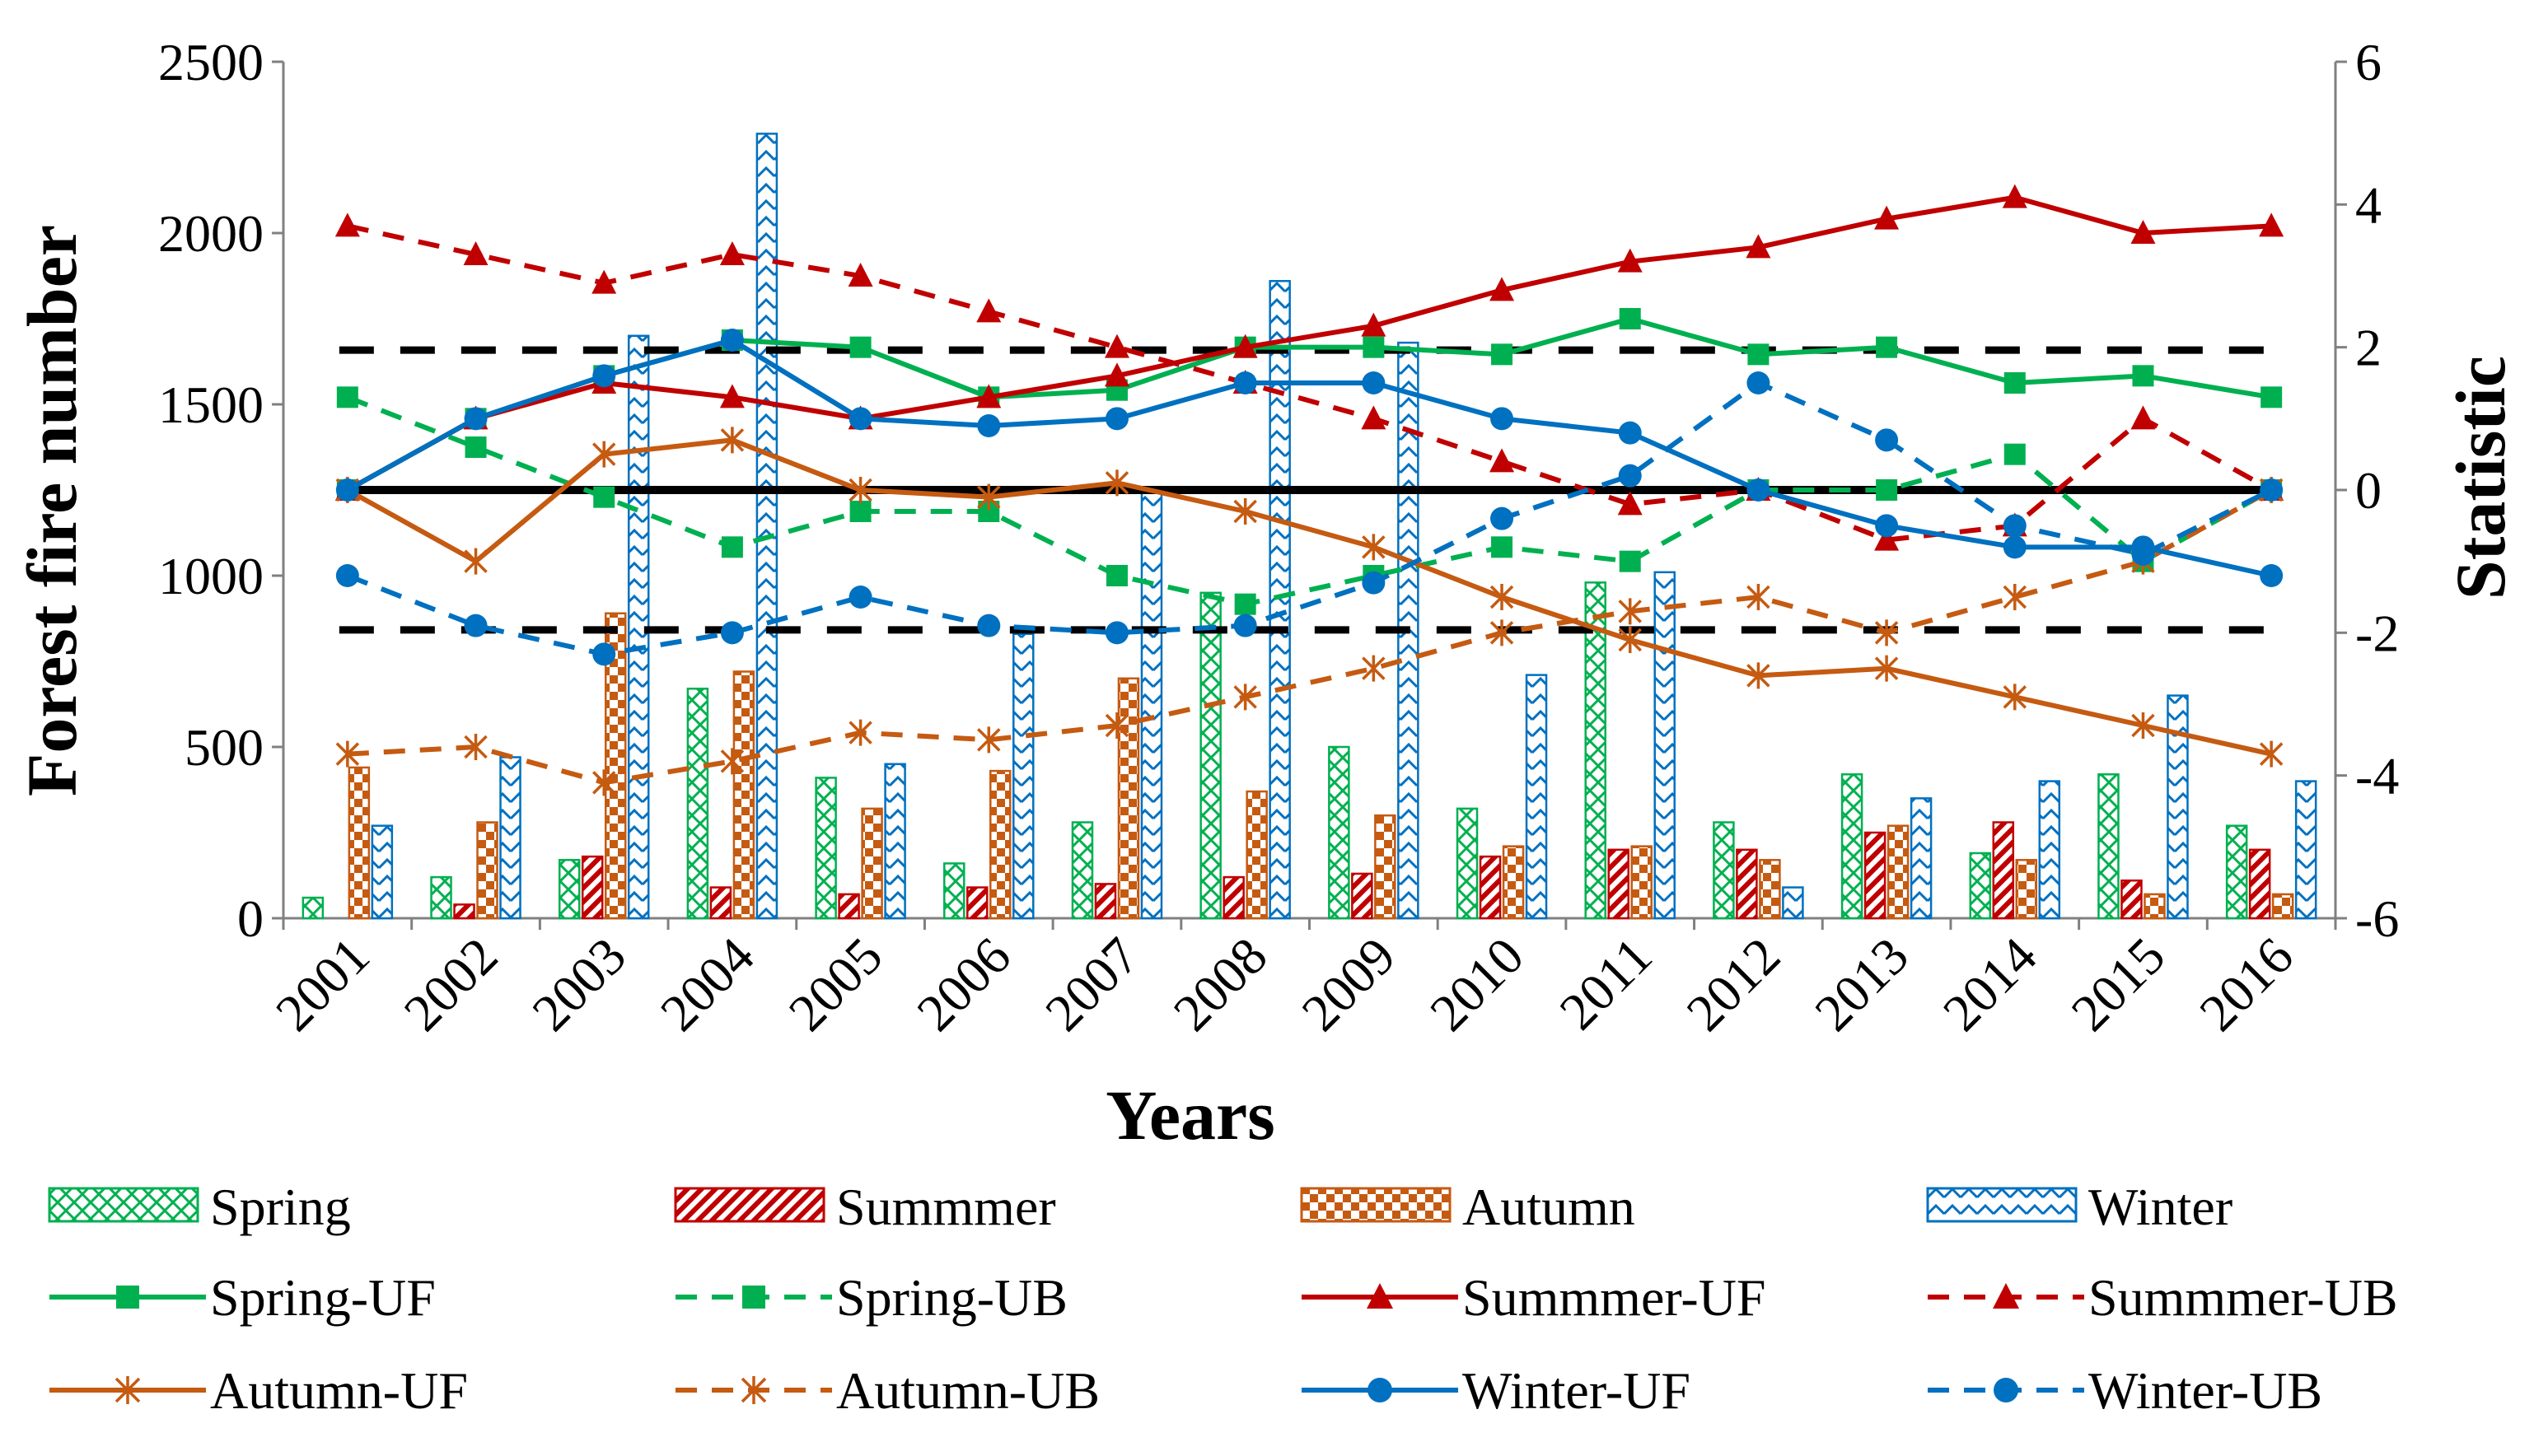  What do you see at coordinates (952, 1297) in the screenshot?
I see `legend-label: Spring-UB` at bounding box center [952, 1297].